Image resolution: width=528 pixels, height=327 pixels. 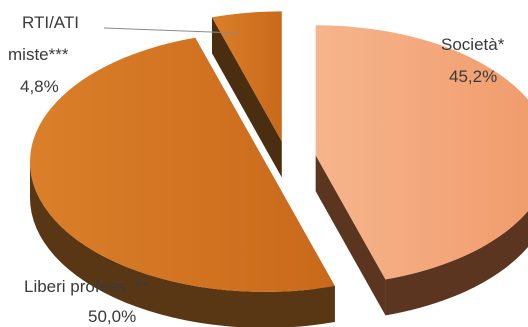 What do you see at coordinates (246, 76) in the screenshot?
I see `slice-rti-ati` at bounding box center [246, 76].